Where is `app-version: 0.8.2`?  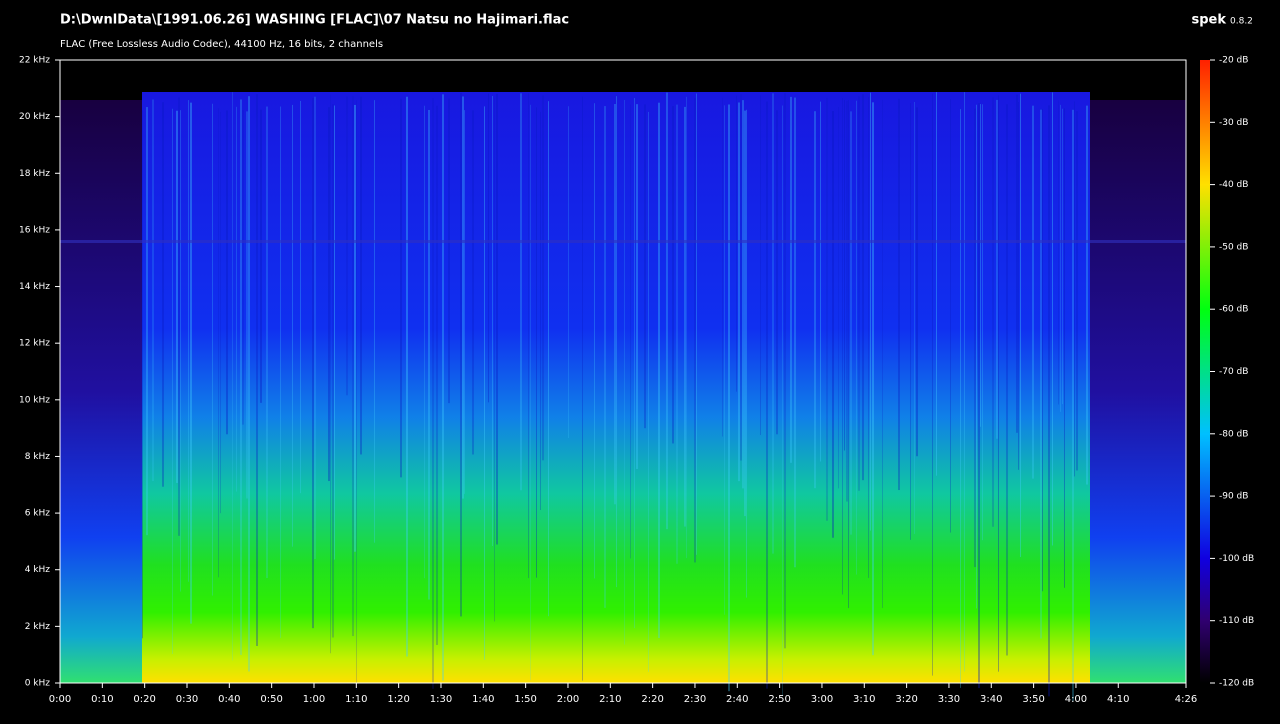 app-version: 0.8.2 is located at coordinates (1241, 22).